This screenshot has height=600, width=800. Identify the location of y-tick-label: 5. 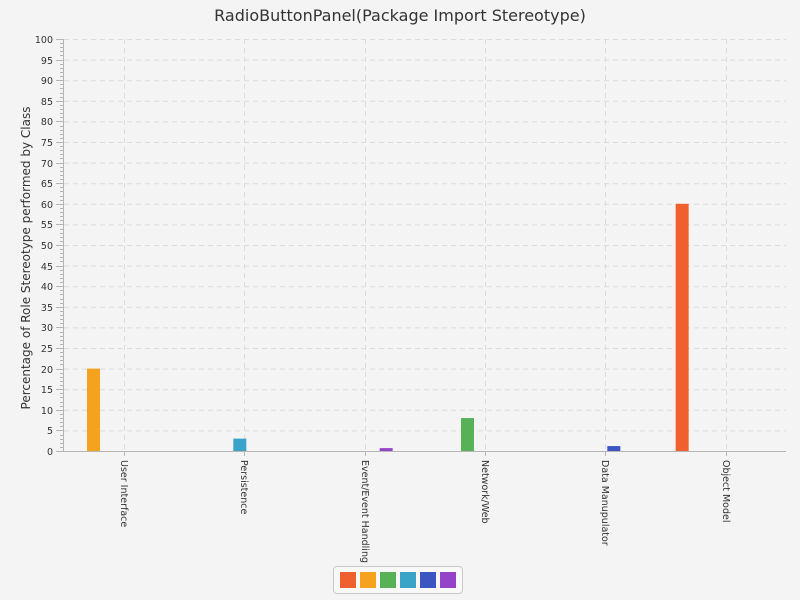
(50, 431).